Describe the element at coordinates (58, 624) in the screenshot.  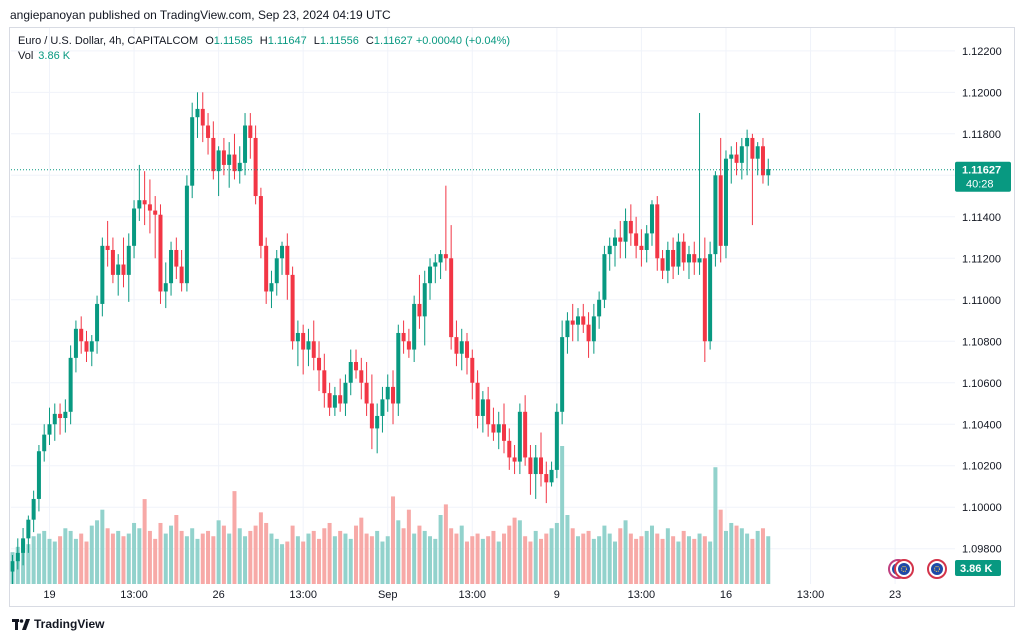
I see `tradingview-footer: TradingView` at that location.